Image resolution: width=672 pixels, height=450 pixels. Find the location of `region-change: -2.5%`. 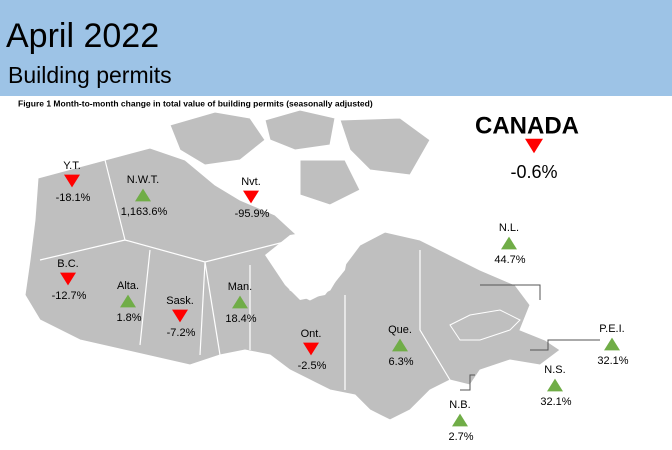

region-change: -2.5% is located at coordinates (312, 366).